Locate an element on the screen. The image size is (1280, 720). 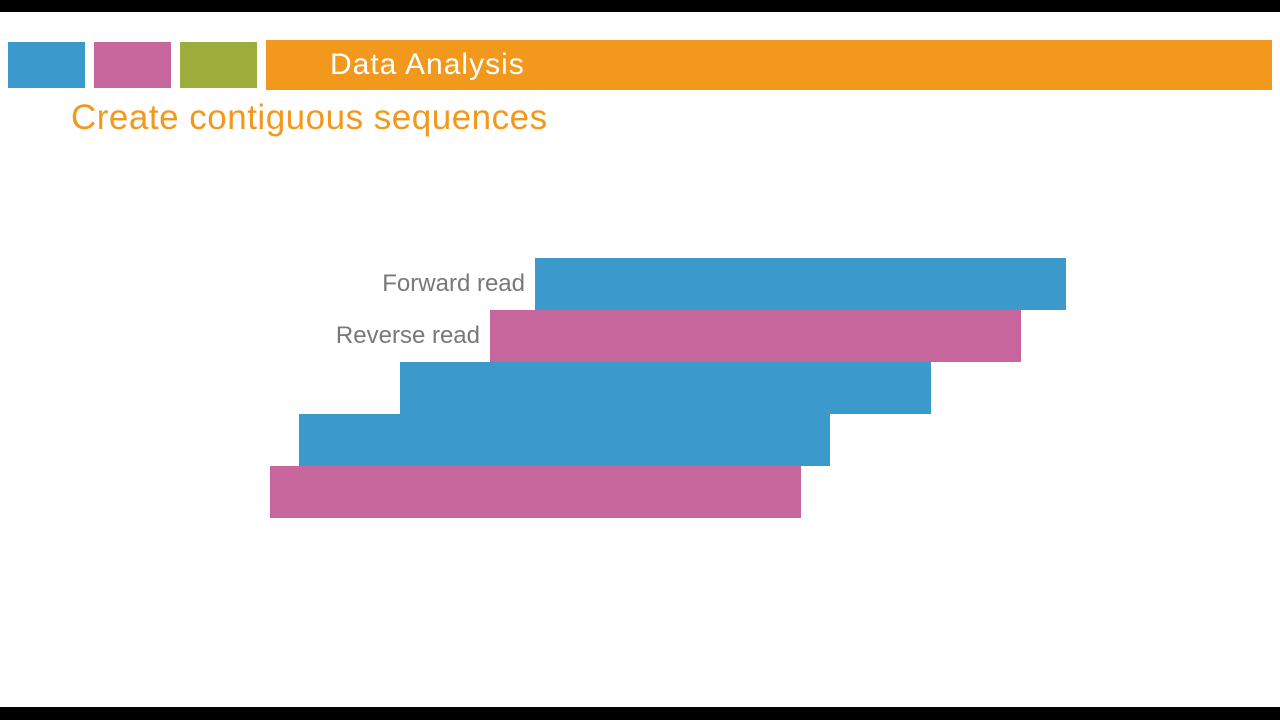
read-label: Forward read is located at coordinates (453, 283).